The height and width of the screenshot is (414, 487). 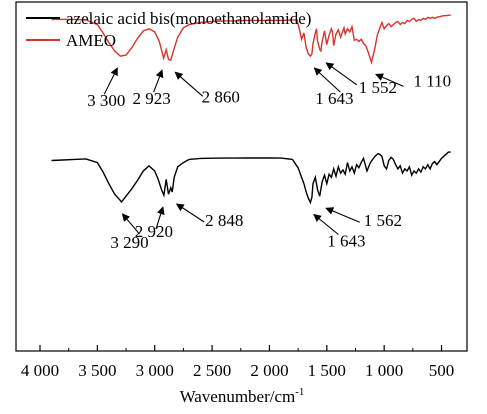 What do you see at coordinates (91, 40) in the screenshot?
I see `legend-label-ameo: AMEO` at bounding box center [91, 40].